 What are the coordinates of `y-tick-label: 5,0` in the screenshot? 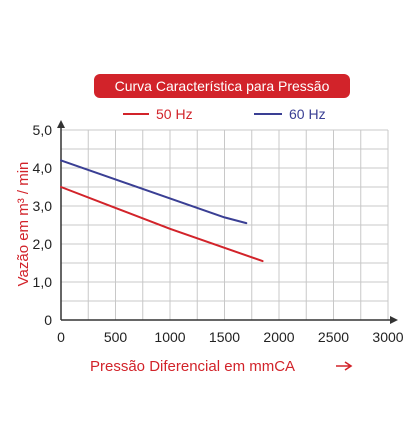 It's located at (43, 130).